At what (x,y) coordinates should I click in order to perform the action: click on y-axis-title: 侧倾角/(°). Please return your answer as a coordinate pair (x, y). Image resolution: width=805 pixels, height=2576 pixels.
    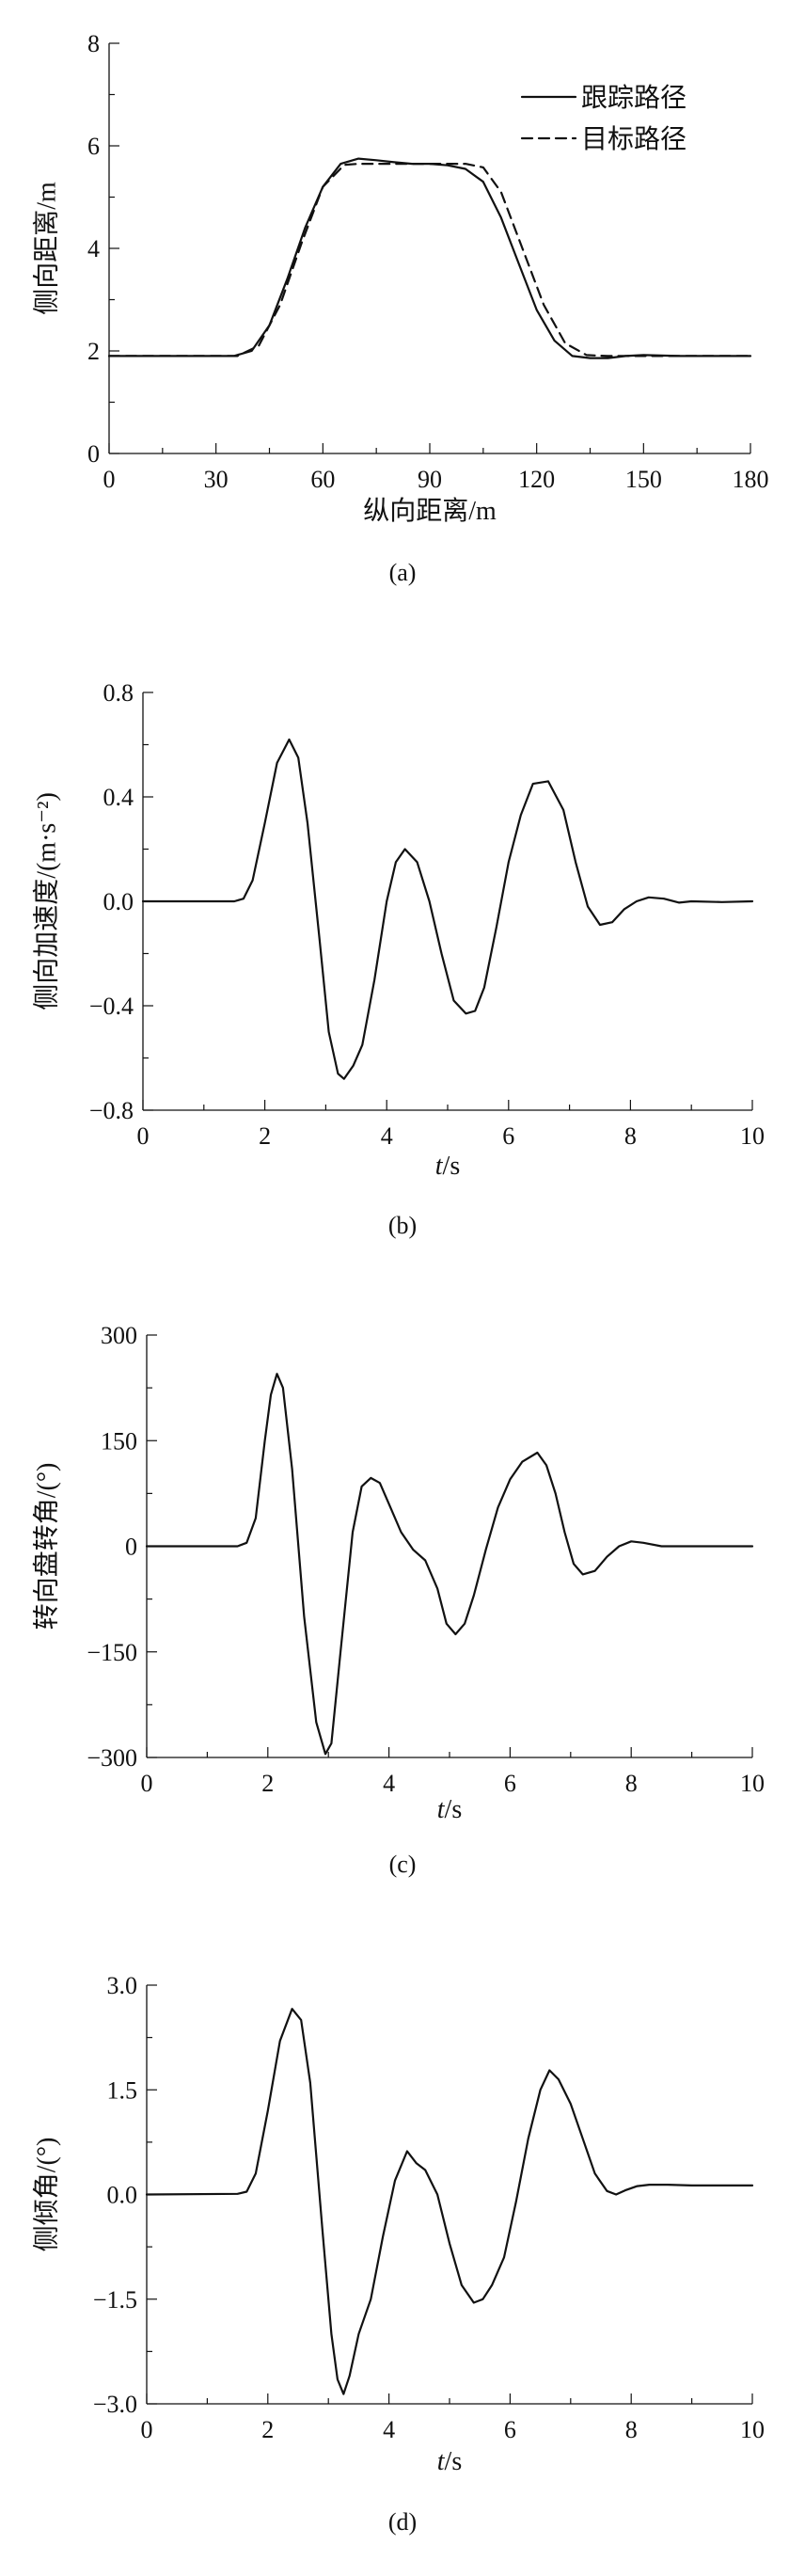
    Looking at the image, I should click on (46, 2195).